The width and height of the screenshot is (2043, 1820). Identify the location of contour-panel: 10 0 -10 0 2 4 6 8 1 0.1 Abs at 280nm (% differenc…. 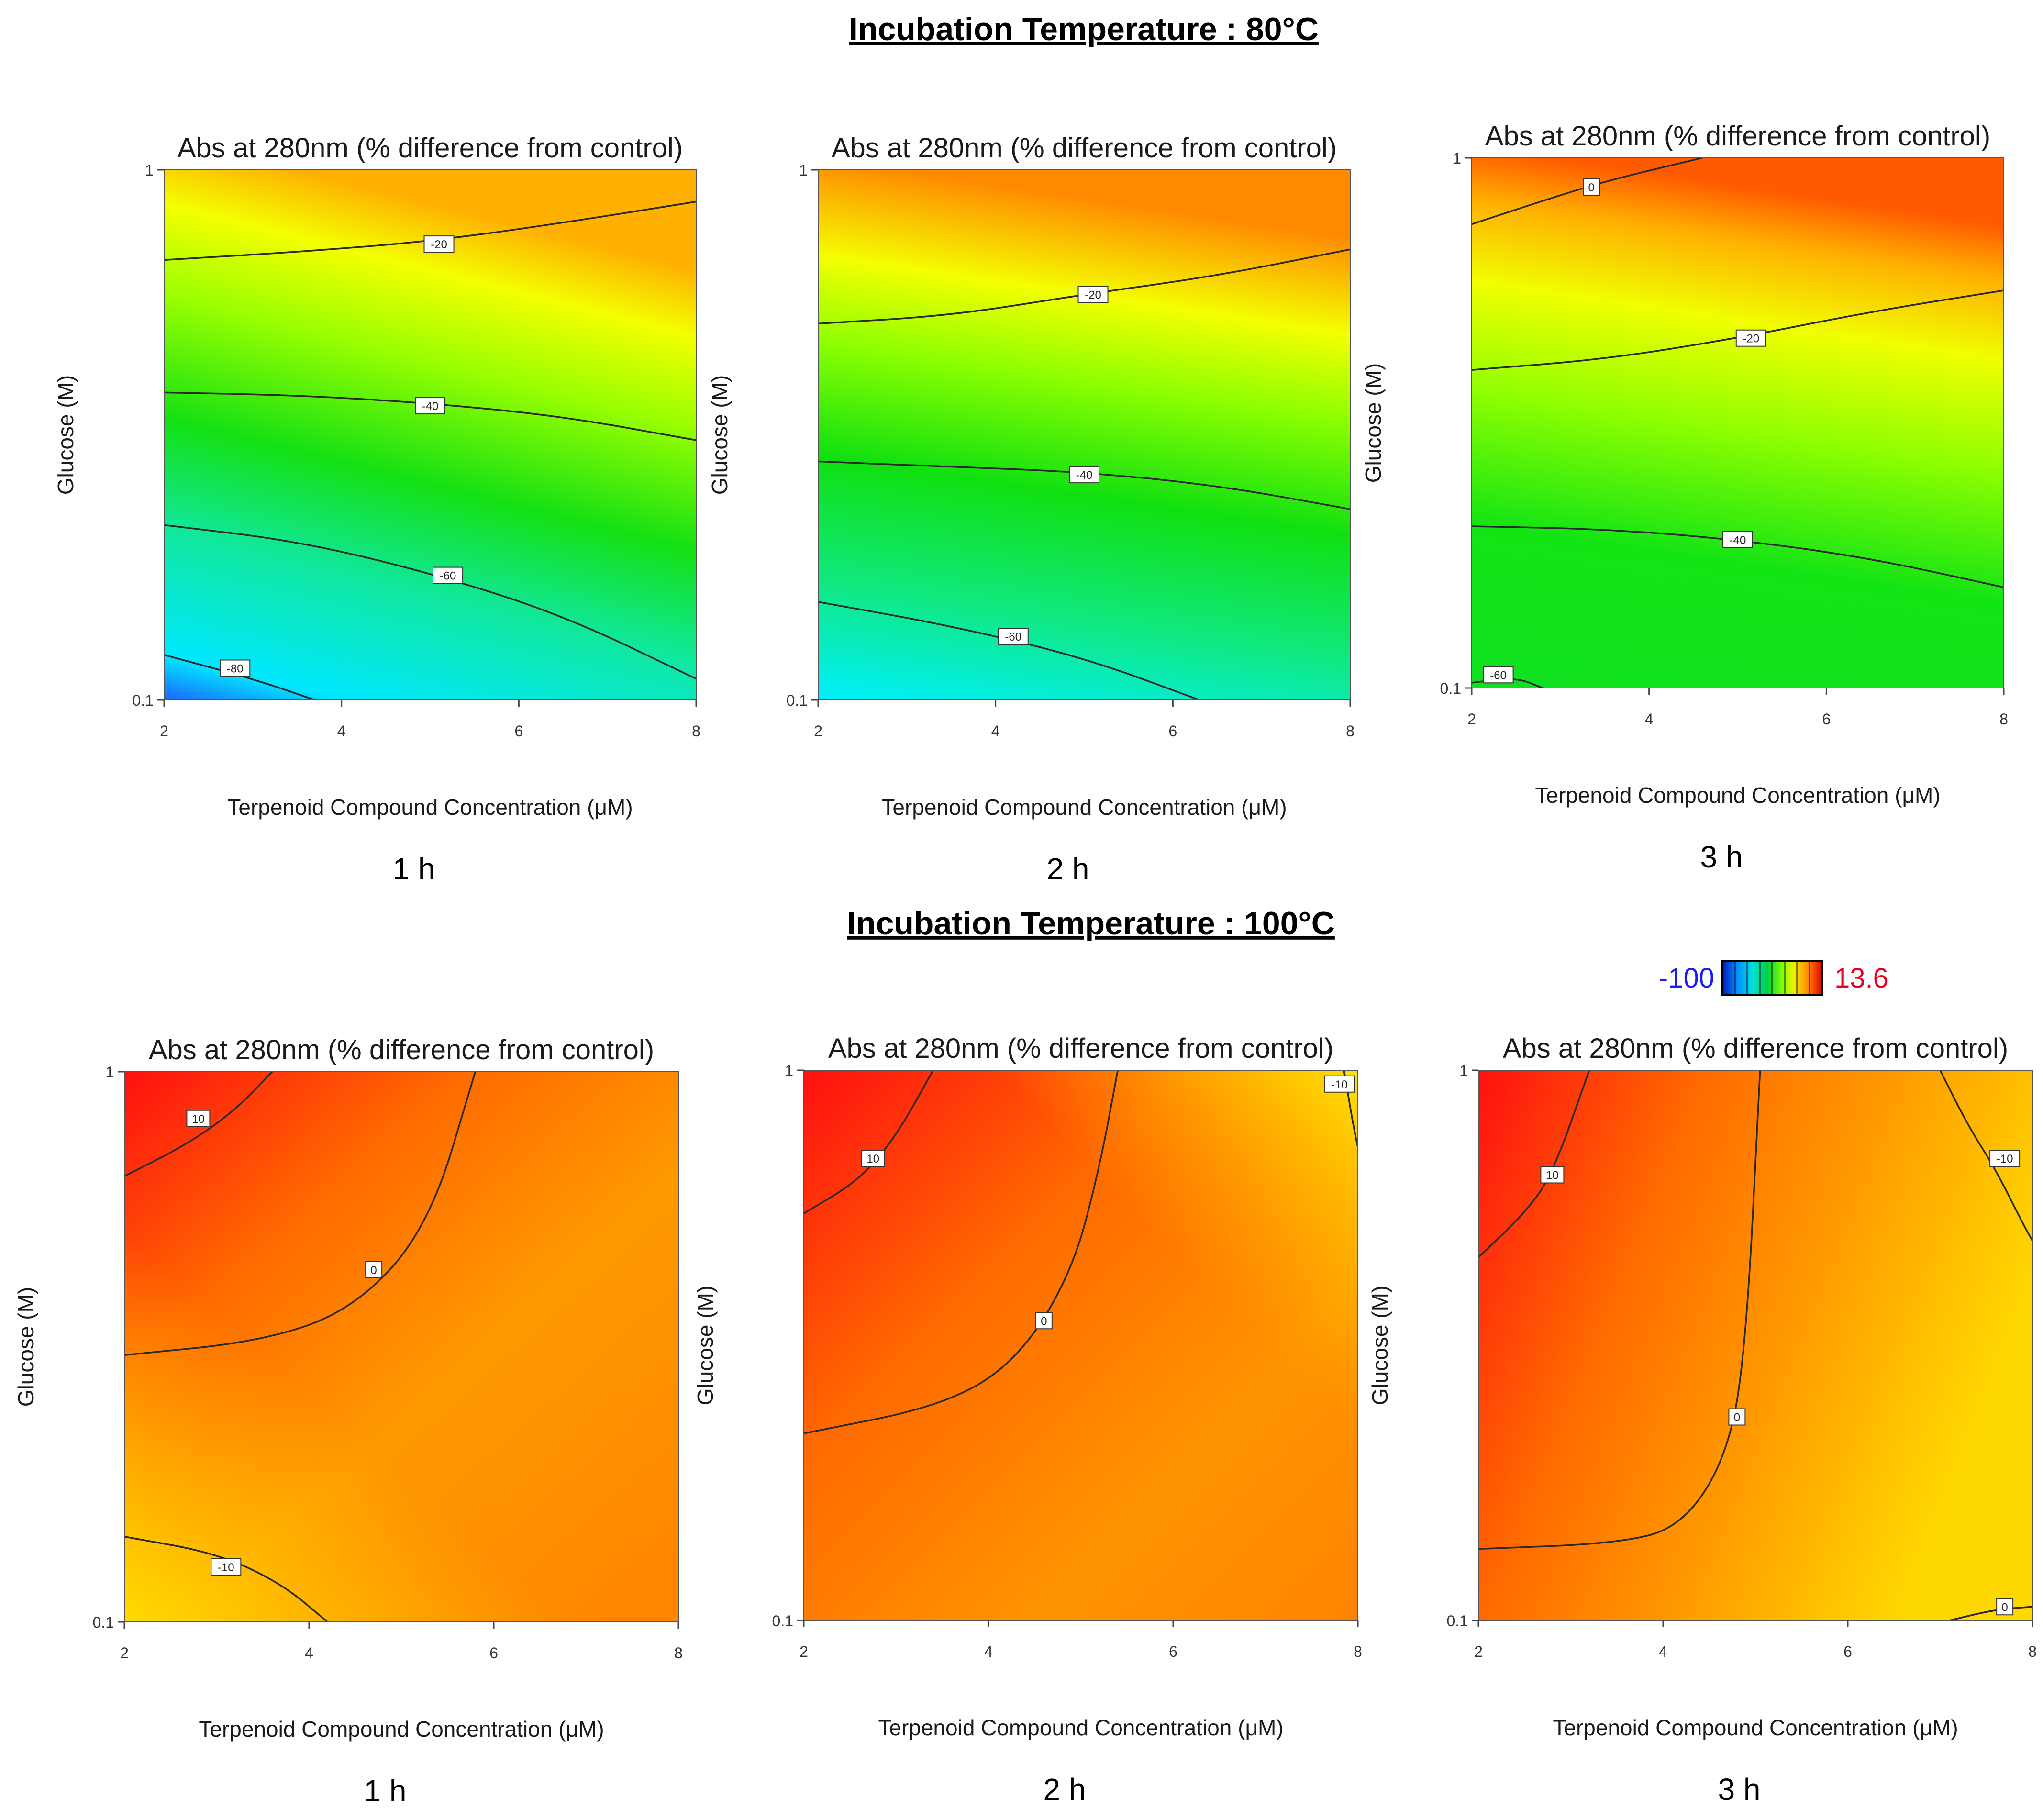
(1702, 1420).